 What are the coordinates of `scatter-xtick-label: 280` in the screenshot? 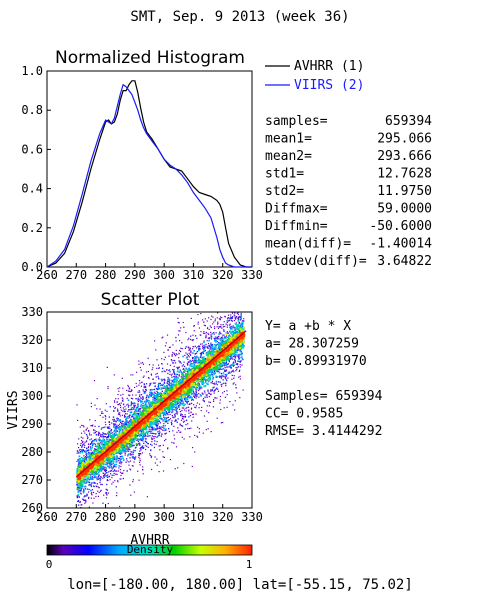 It's located at (106, 517).